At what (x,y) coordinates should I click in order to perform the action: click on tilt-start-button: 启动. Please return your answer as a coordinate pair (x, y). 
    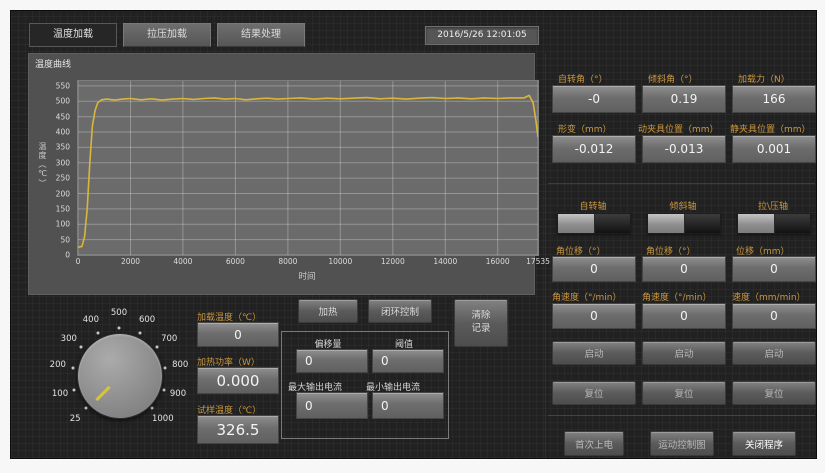
    Looking at the image, I should click on (684, 353).